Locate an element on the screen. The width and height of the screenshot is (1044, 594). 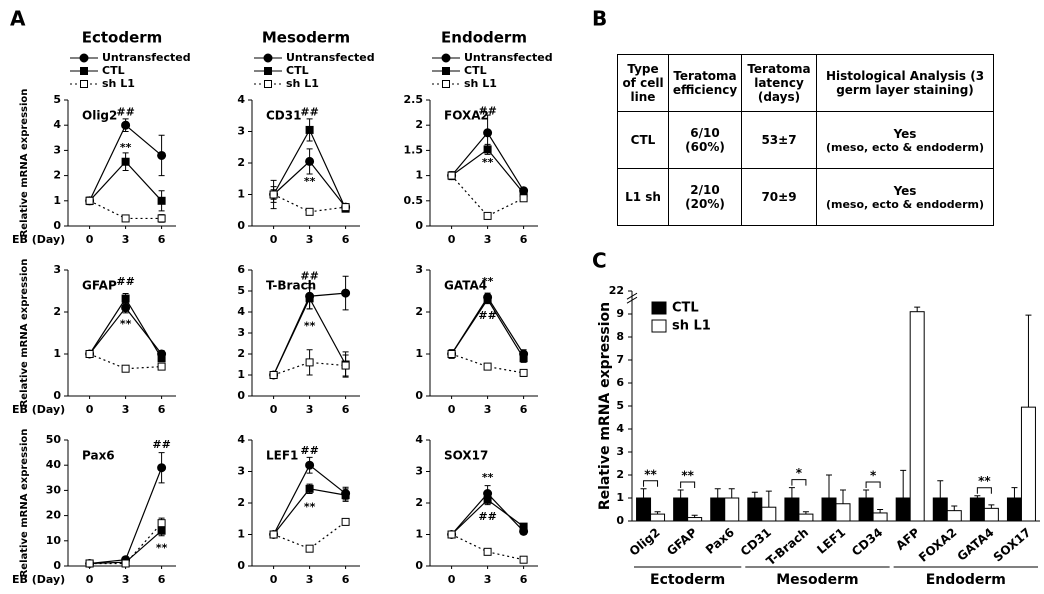
legend-swatch is located at coordinates (659, 308).